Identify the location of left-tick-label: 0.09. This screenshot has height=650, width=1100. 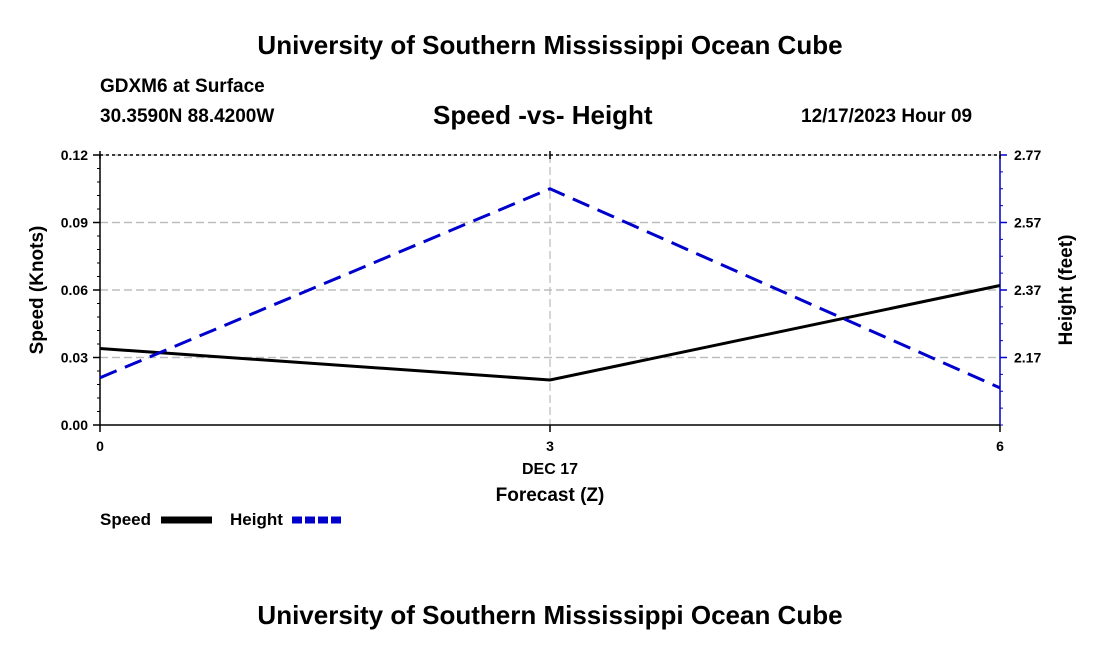
(74, 223).